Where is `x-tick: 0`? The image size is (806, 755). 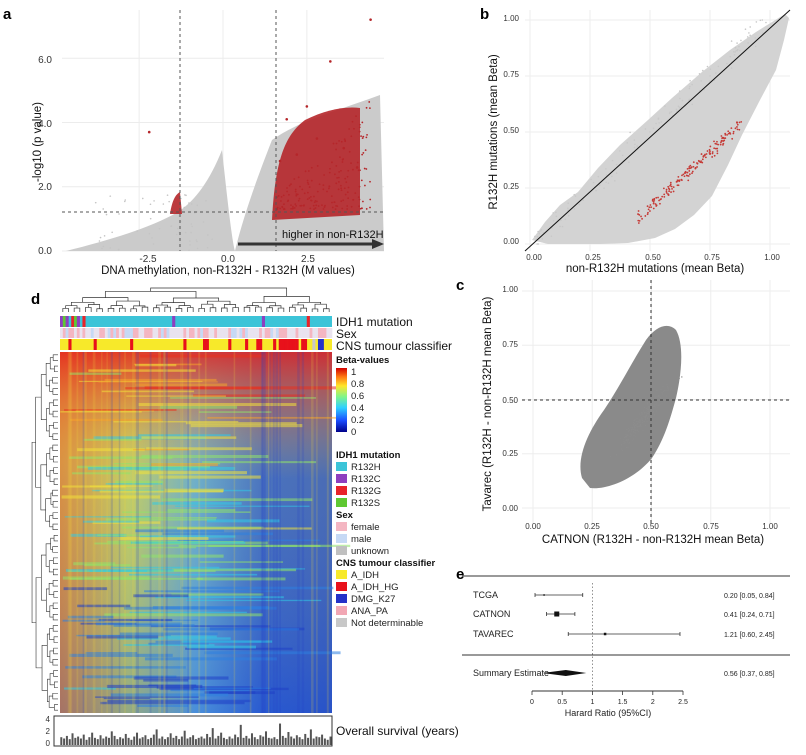 x-tick: 0 is located at coordinates (532, 702).